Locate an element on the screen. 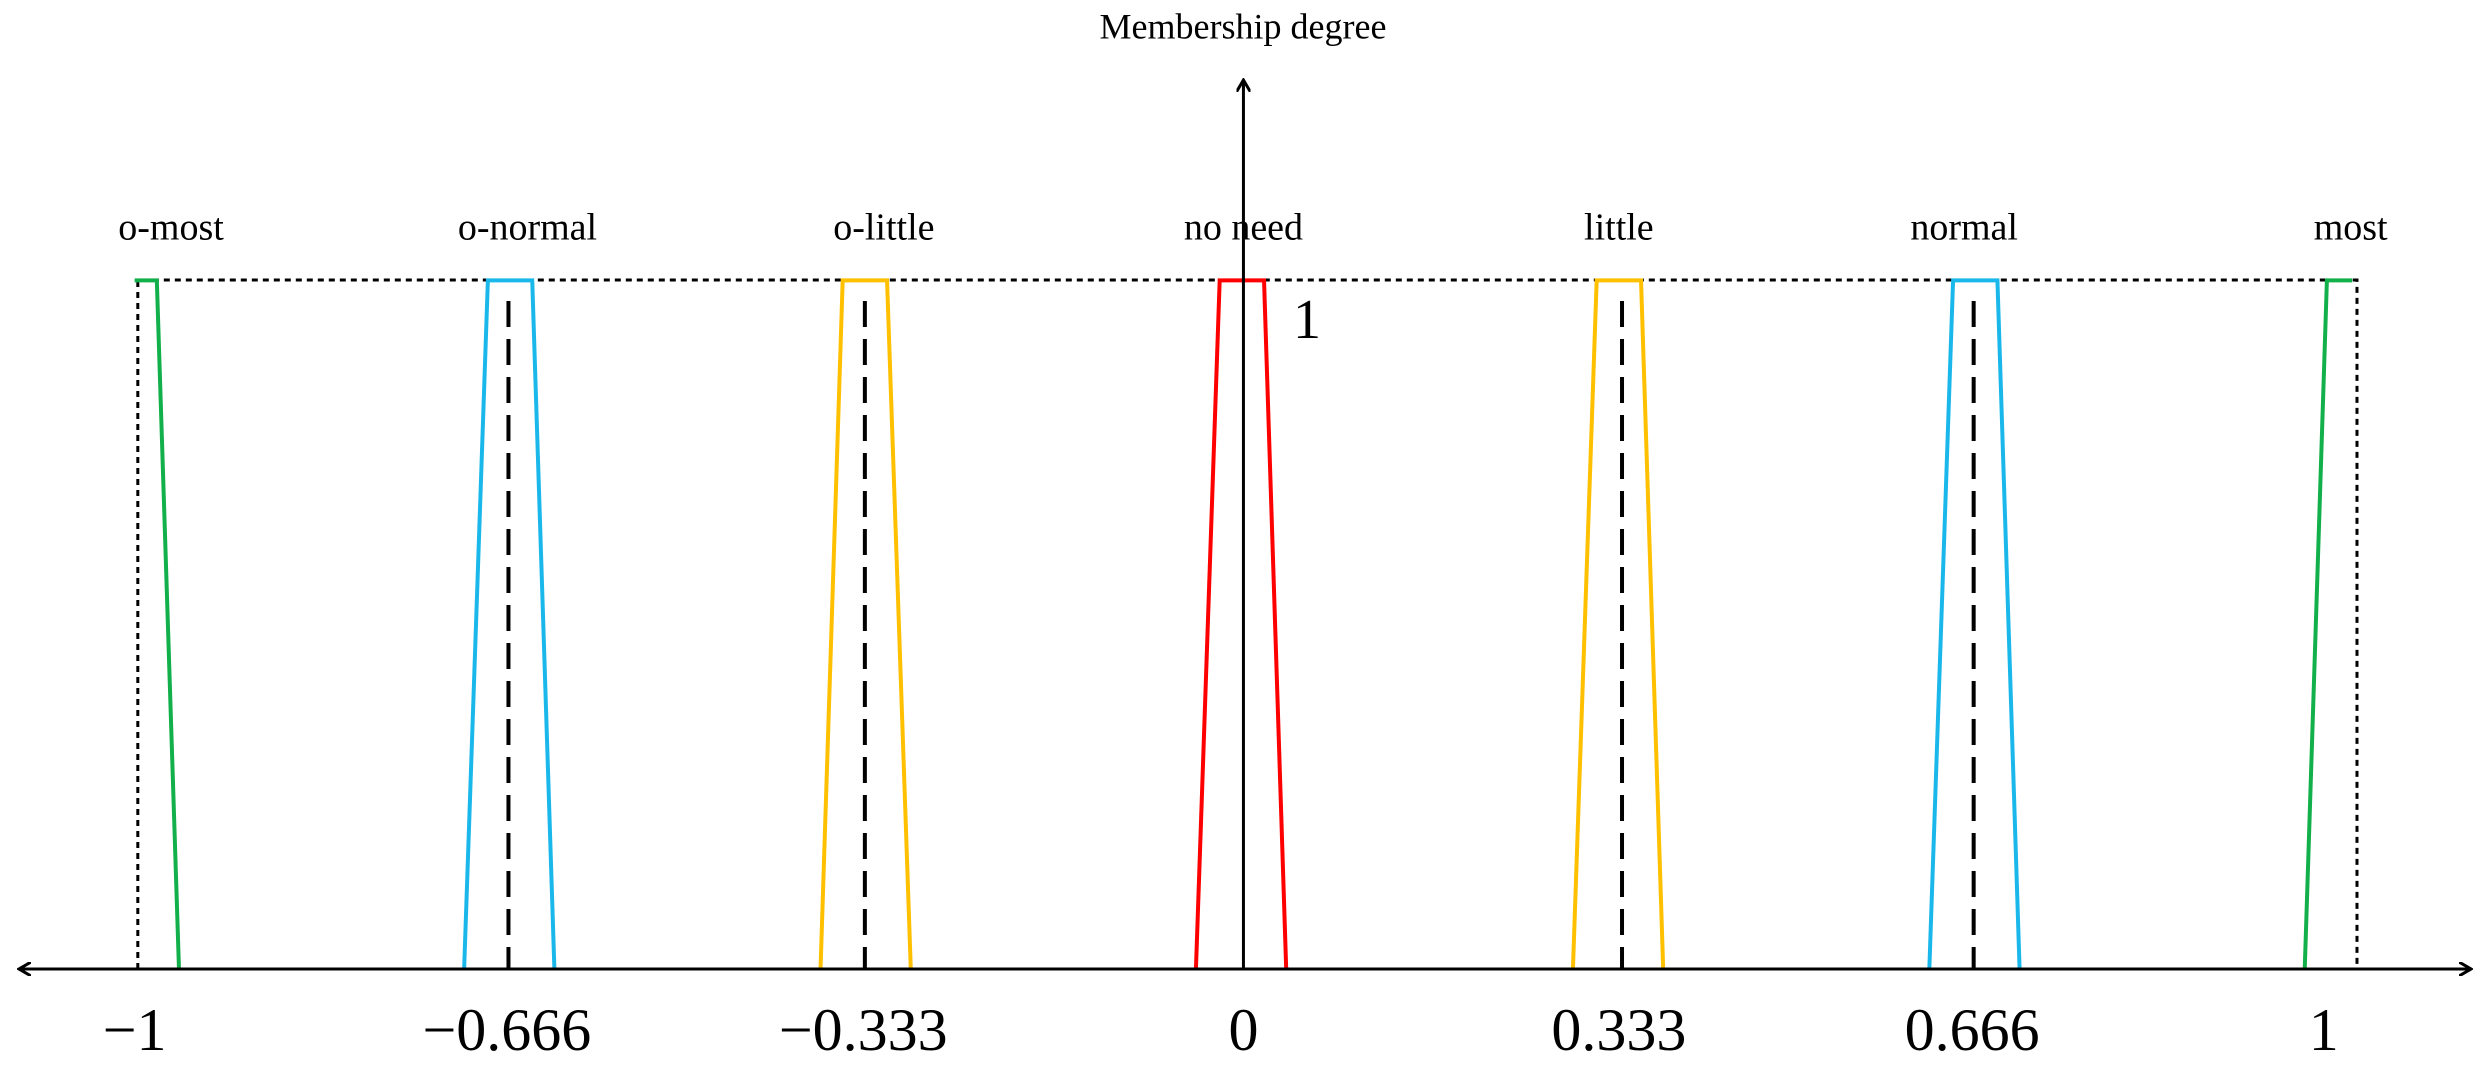 This screenshot has height=1077, width=2484. set-label: most is located at coordinates (2351, 228).